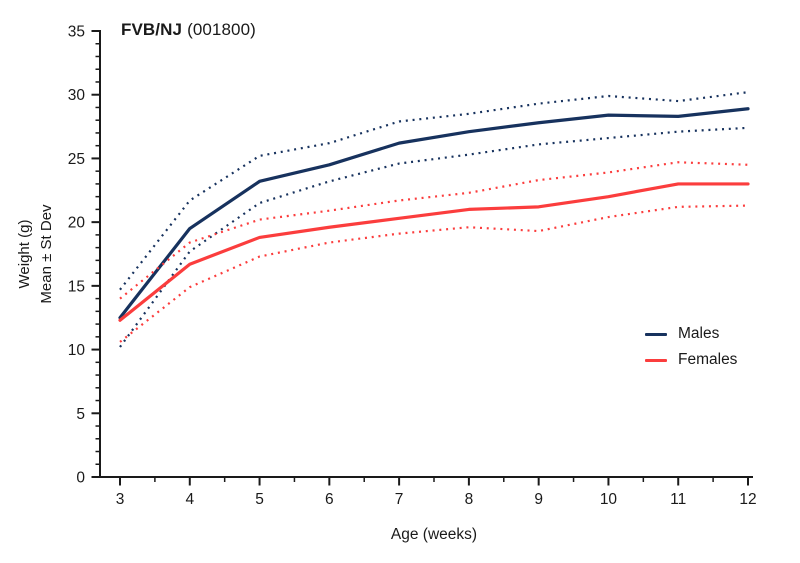 This screenshot has width=800, height=563. What do you see at coordinates (80, 478) in the screenshot?
I see `y-tick-label: 0` at bounding box center [80, 478].